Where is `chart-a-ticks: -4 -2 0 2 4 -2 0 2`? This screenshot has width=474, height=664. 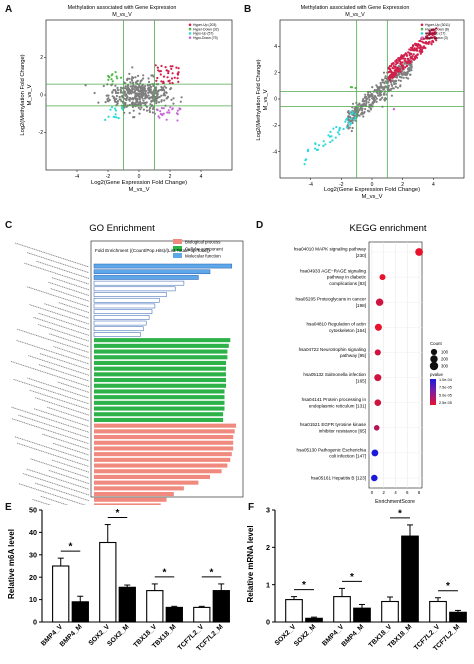 chart-a-ticks: -4 -2 0 2 4 -2 0 2 is located at coordinates (121, 117).